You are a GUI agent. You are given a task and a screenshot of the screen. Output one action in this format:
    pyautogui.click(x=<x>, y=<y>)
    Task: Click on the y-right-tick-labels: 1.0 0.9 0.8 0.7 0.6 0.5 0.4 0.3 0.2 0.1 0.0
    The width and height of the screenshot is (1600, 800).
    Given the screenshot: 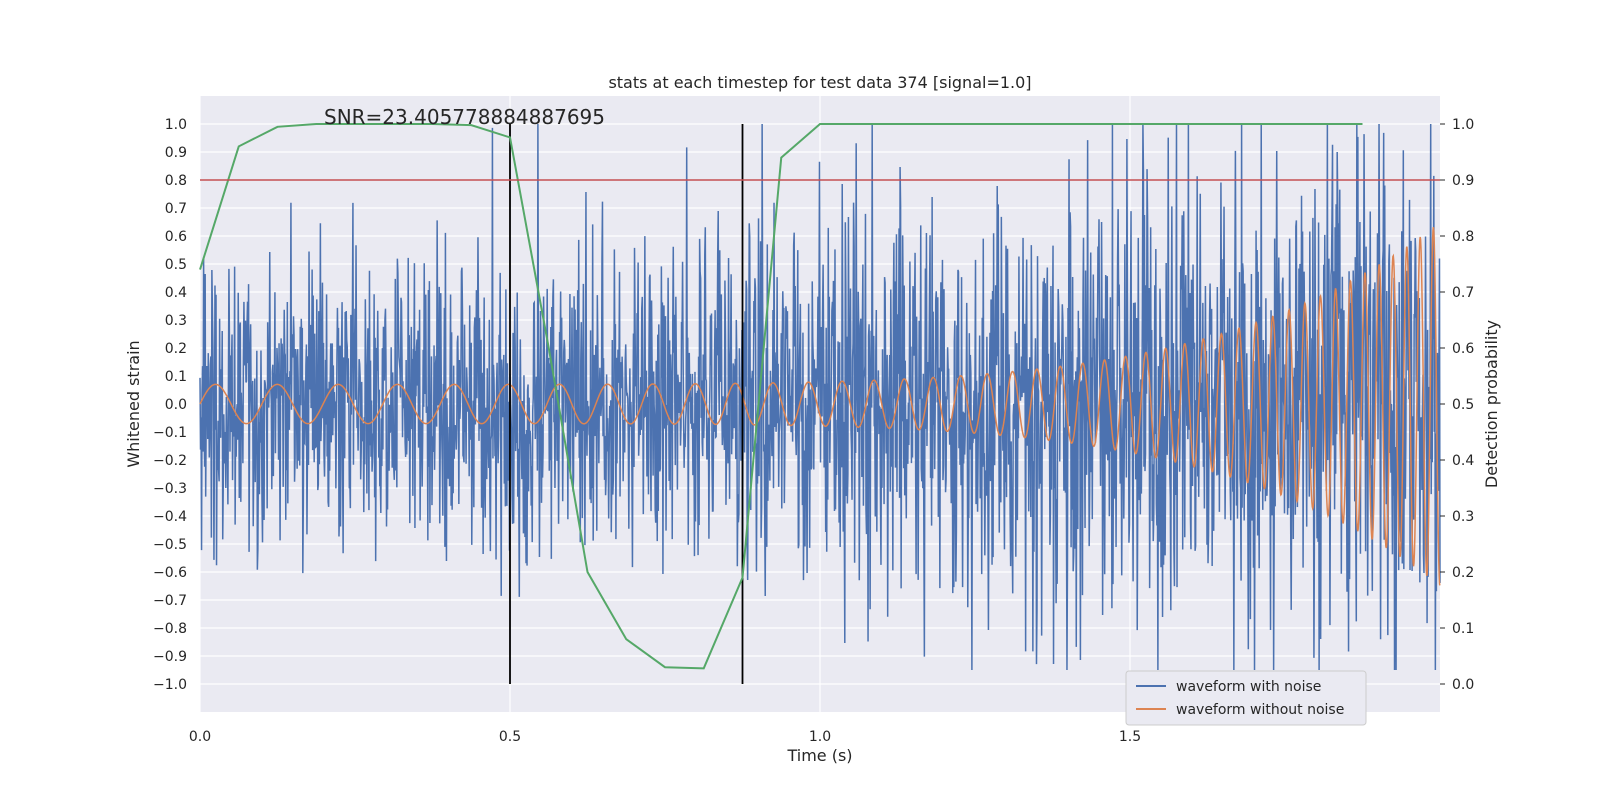 What is the action you would take?
    pyautogui.click(x=1457, y=405)
    